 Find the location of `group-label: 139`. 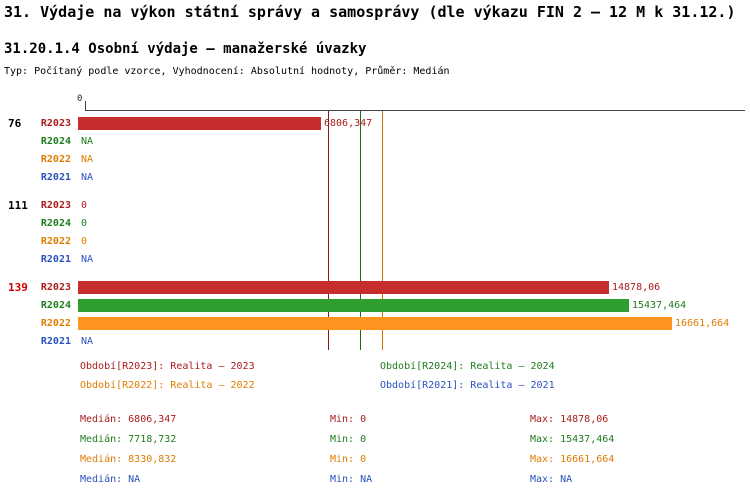

group-label: 139 is located at coordinates (18, 287).